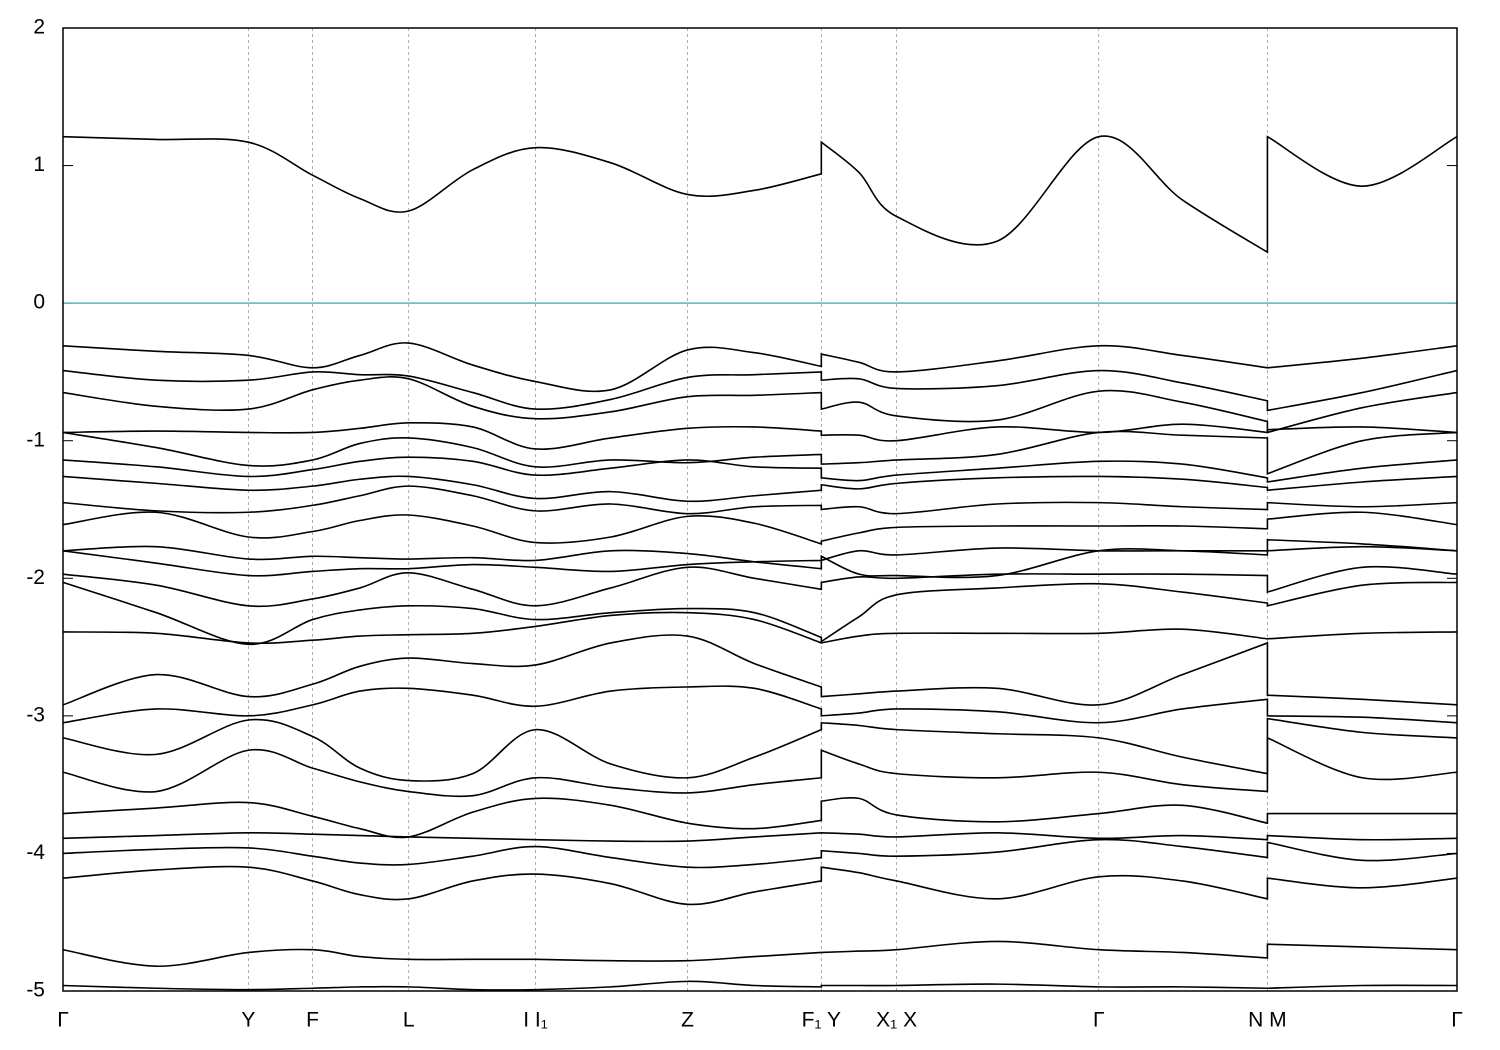  I want to click on x-tick-label: Y, so click(248, 1020).